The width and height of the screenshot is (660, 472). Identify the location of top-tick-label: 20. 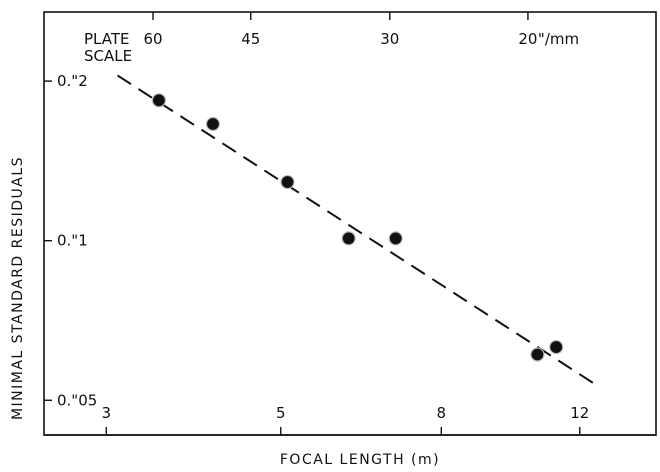
(527, 39).